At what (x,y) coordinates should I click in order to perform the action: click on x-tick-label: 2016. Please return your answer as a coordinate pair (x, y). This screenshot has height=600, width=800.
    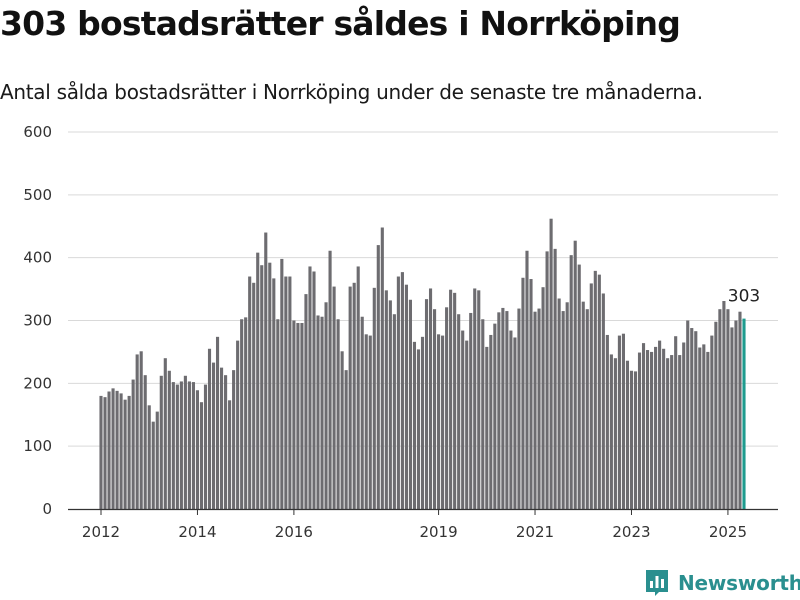
    Looking at the image, I should click on (294, 532).